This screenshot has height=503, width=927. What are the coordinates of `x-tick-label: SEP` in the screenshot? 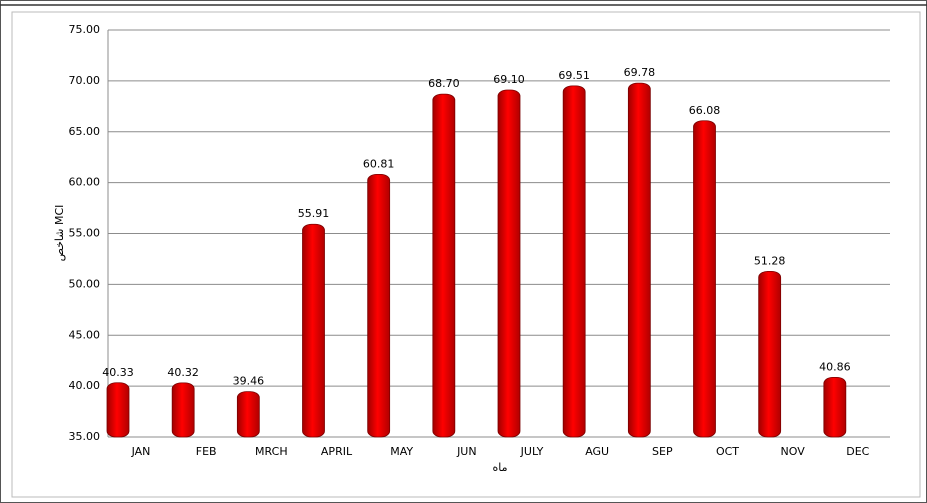 It's located at (662, 451).